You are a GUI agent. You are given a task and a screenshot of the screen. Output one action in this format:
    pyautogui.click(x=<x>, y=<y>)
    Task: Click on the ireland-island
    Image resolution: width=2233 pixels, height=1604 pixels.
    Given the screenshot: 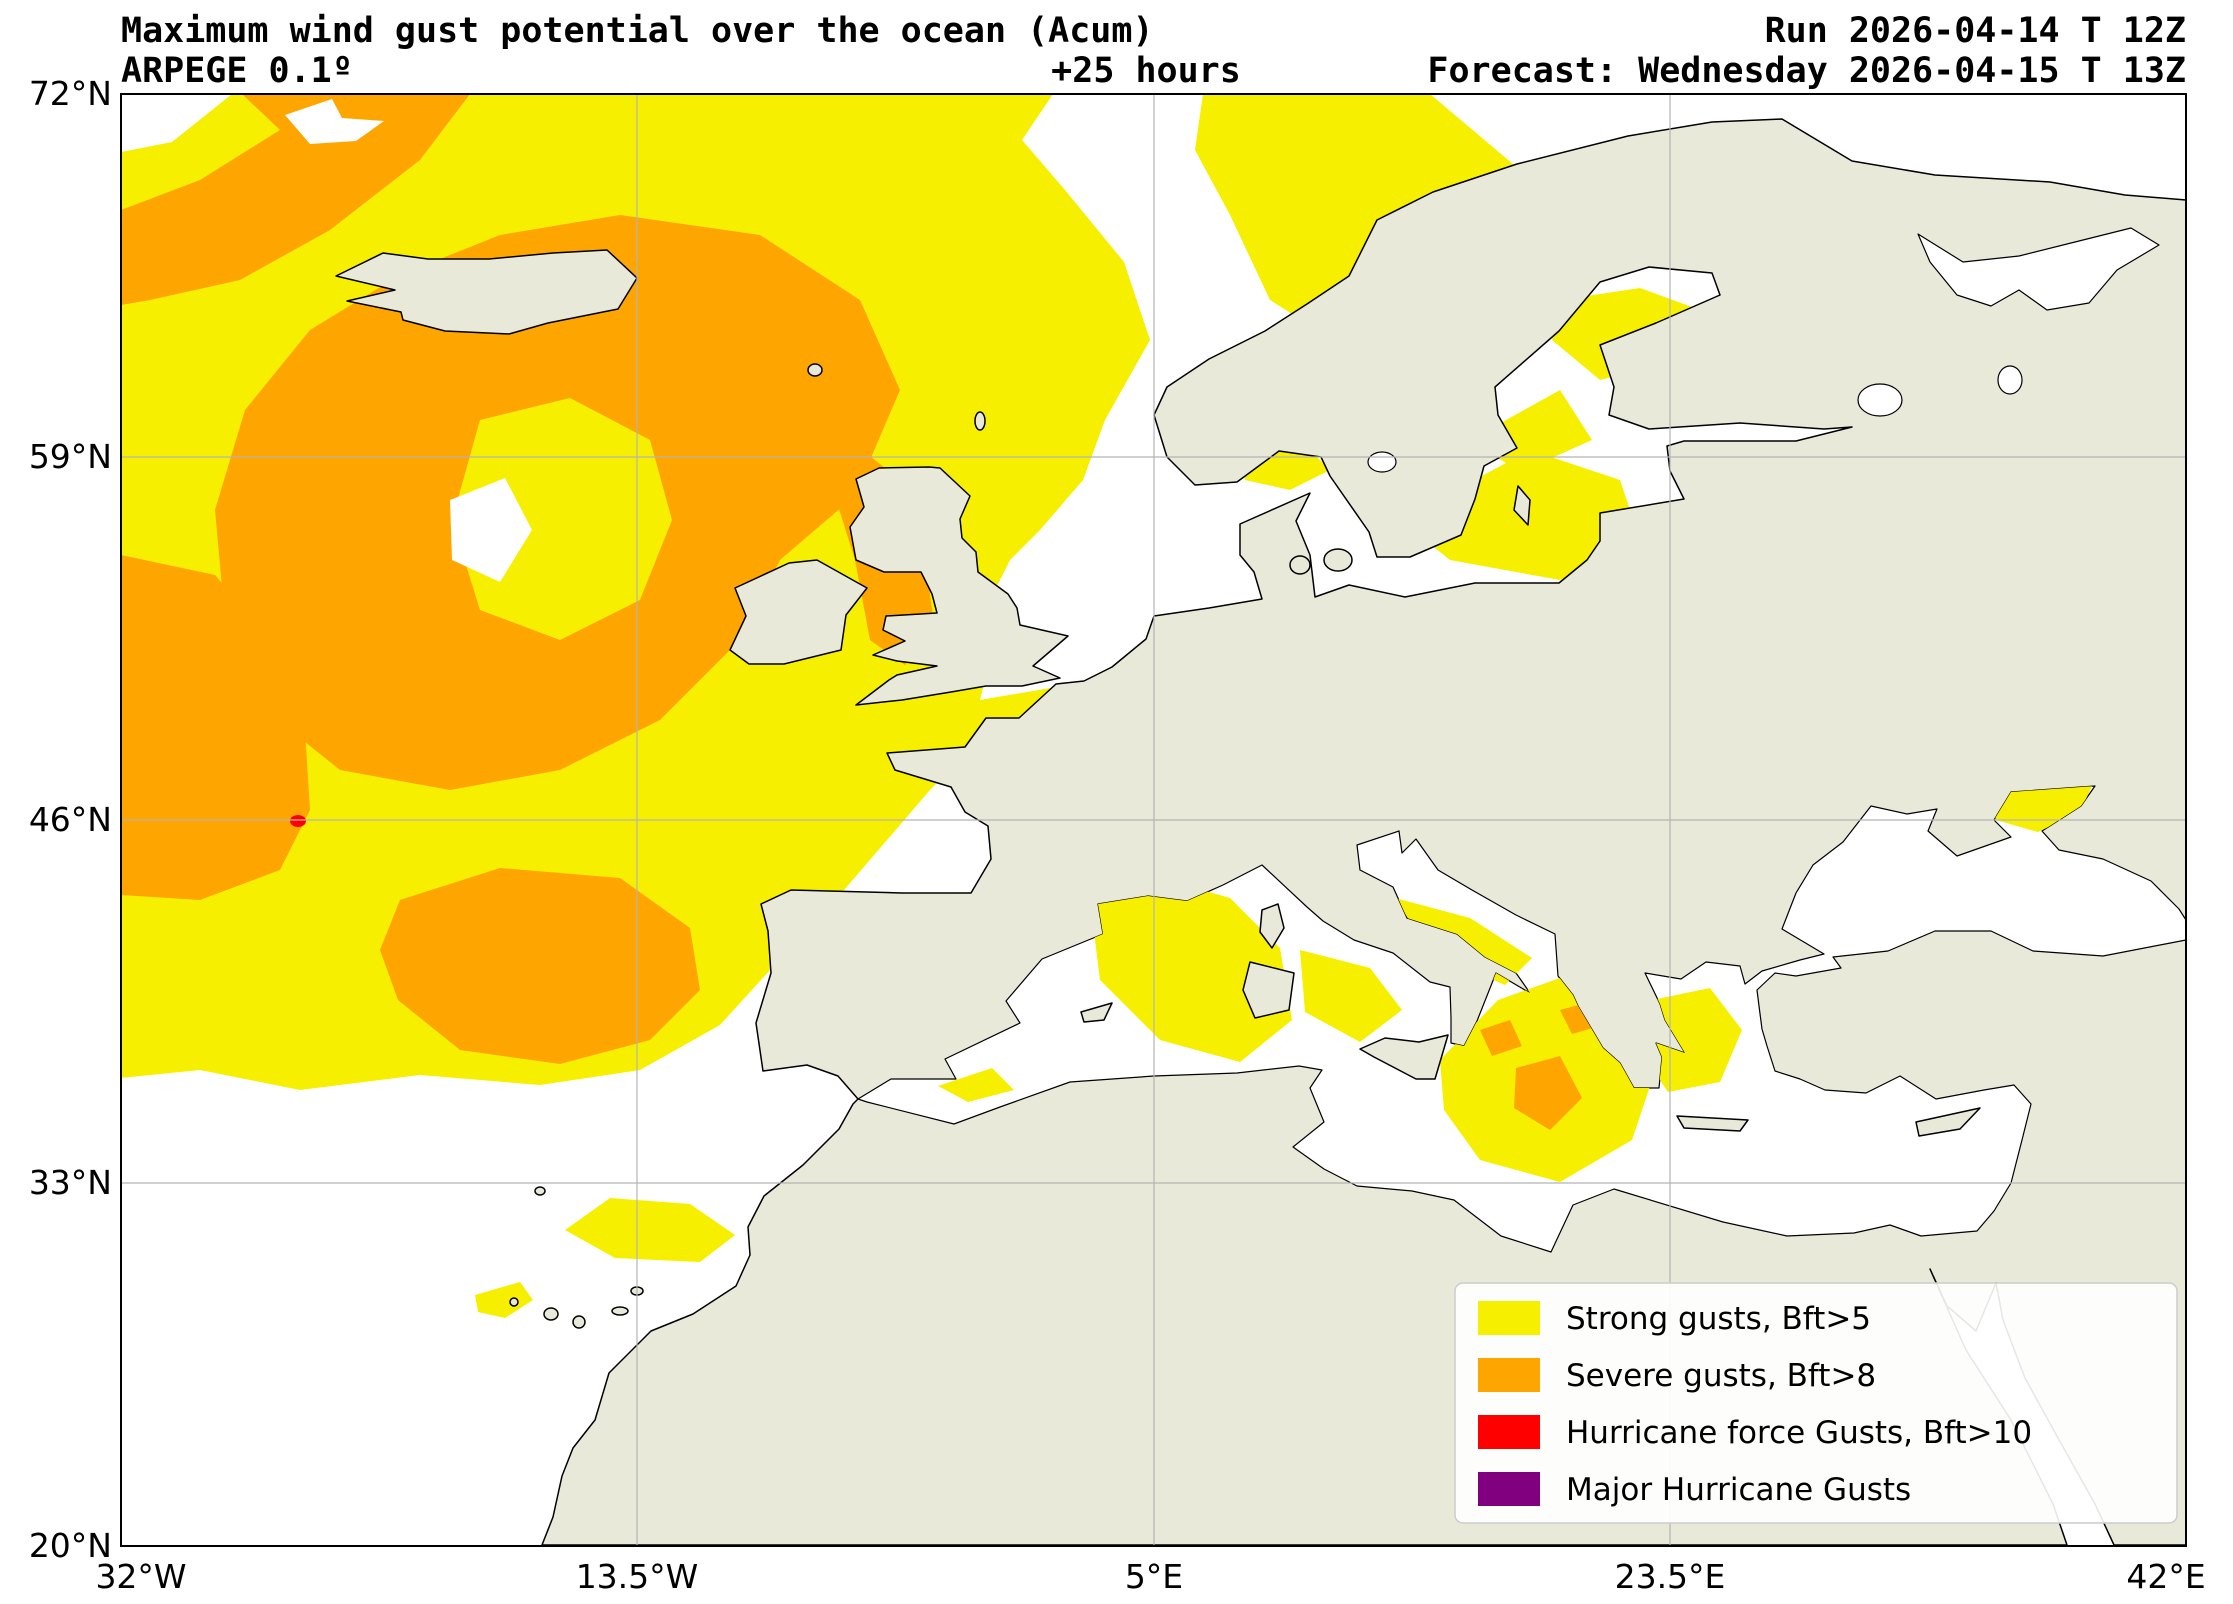 What is the action you would take?
    pyautogui.click(x=798, y=612)
    